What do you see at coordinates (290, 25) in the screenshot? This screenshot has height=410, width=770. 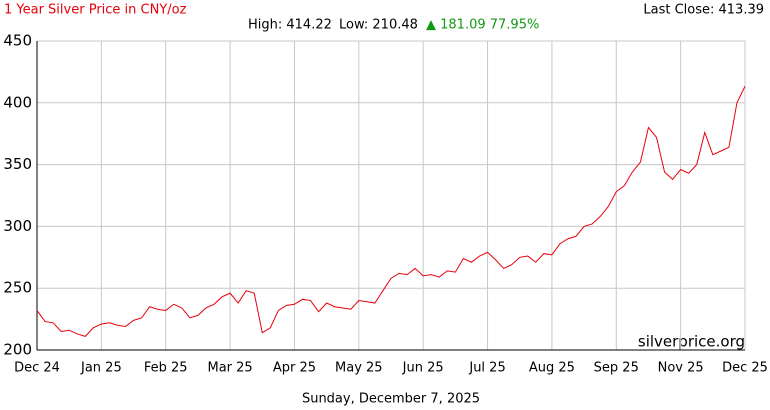 I see `high: High: 414.22` at bounding box center [290, 25].